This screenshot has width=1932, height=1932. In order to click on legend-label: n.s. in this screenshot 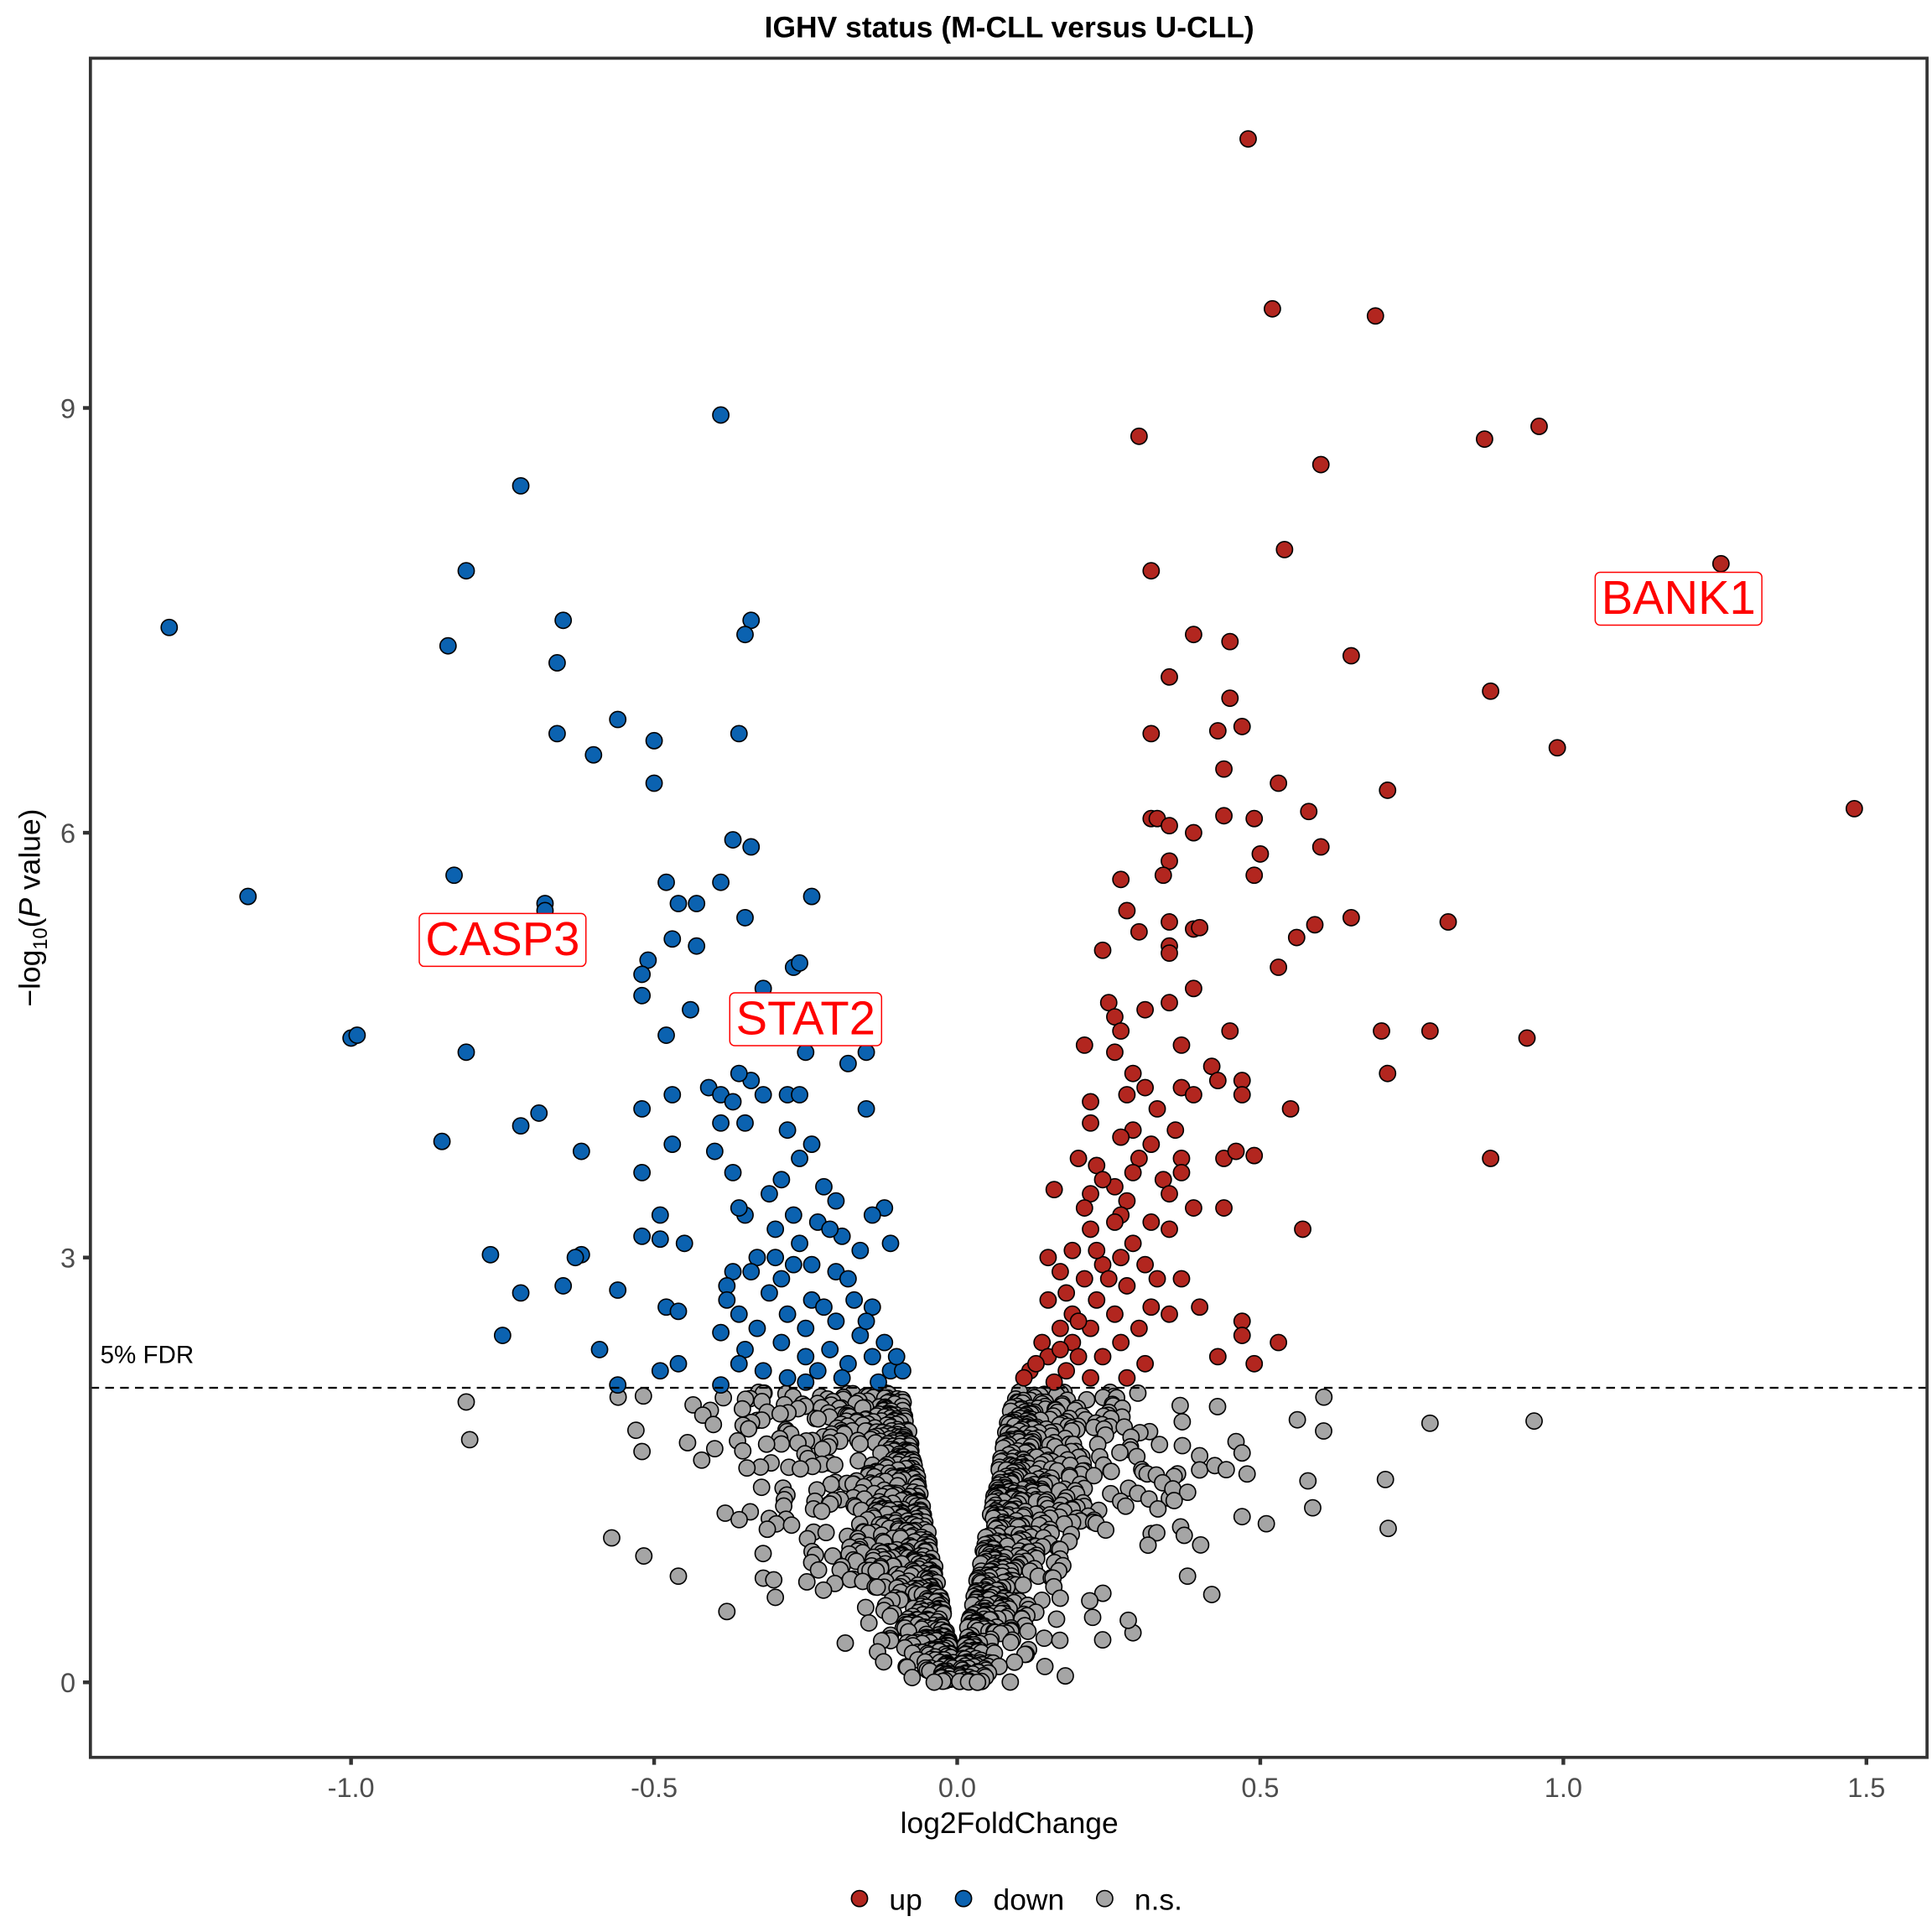, I will do `click(1158, 1899)`.